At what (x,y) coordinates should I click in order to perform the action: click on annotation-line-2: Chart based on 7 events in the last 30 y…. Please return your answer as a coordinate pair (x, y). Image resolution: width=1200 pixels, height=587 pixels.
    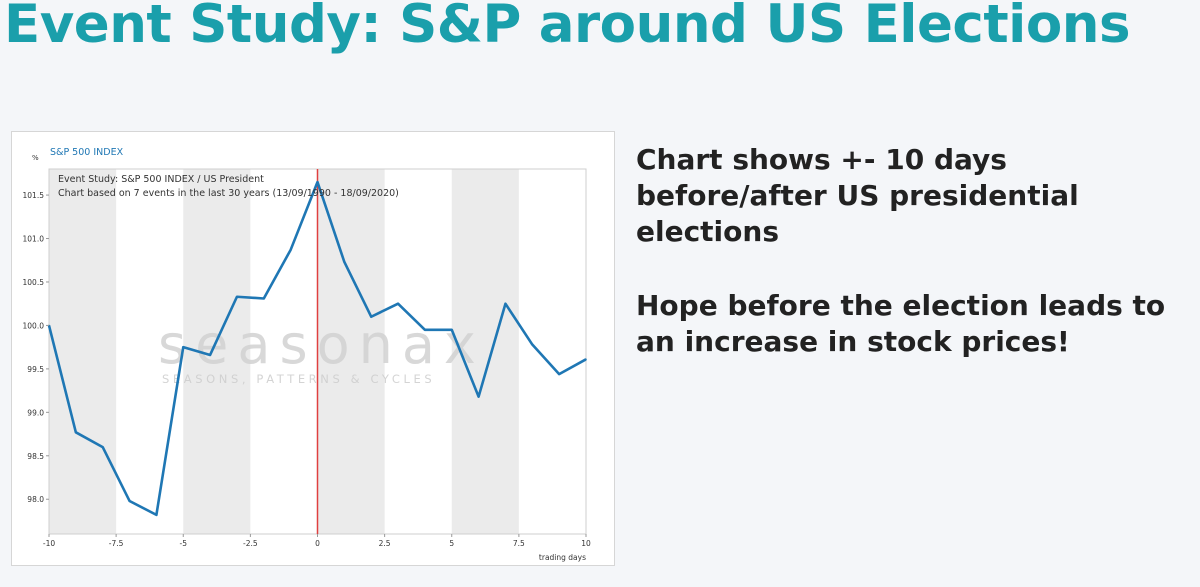
    Looking at the image, I should click on (228, 193).